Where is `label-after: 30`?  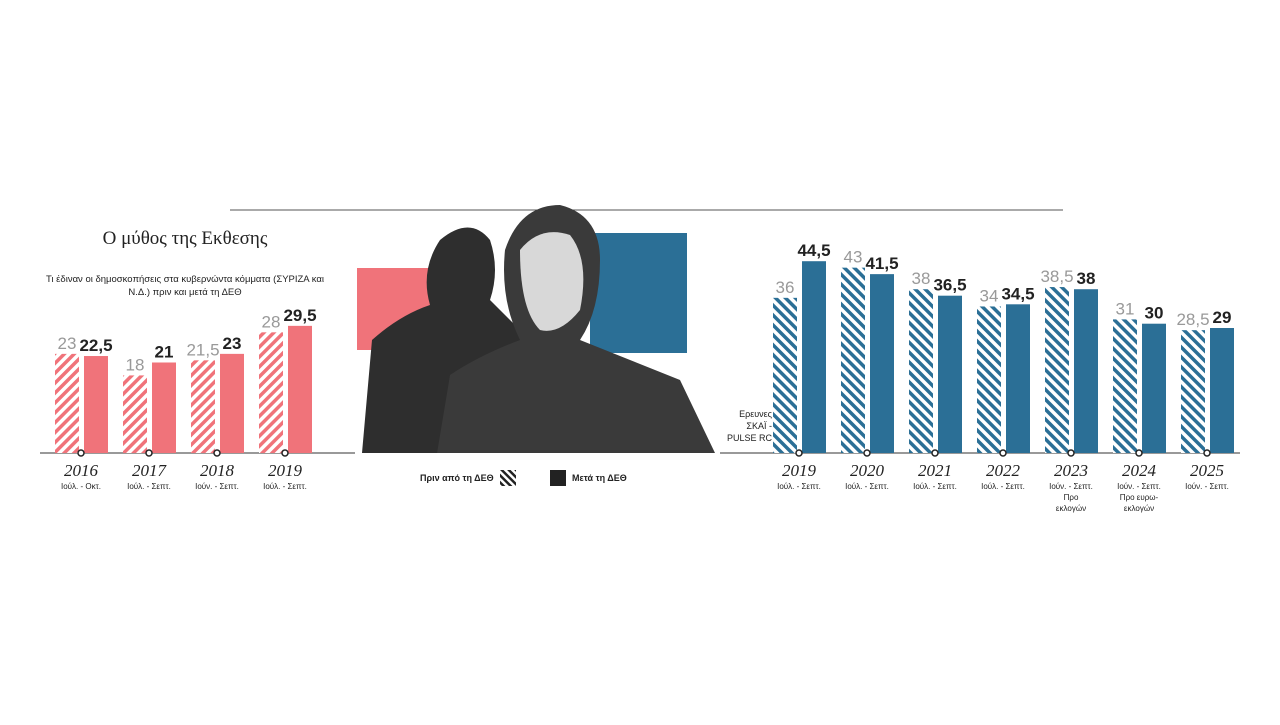
label-after: 30 is located at coordinates (1154, 313).